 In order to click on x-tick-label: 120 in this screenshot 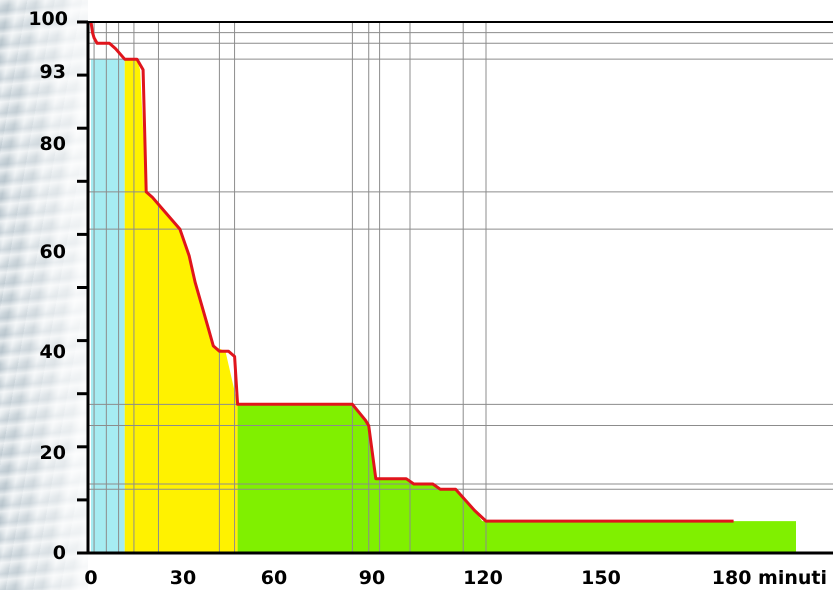, I will do `click(483, 578)`.